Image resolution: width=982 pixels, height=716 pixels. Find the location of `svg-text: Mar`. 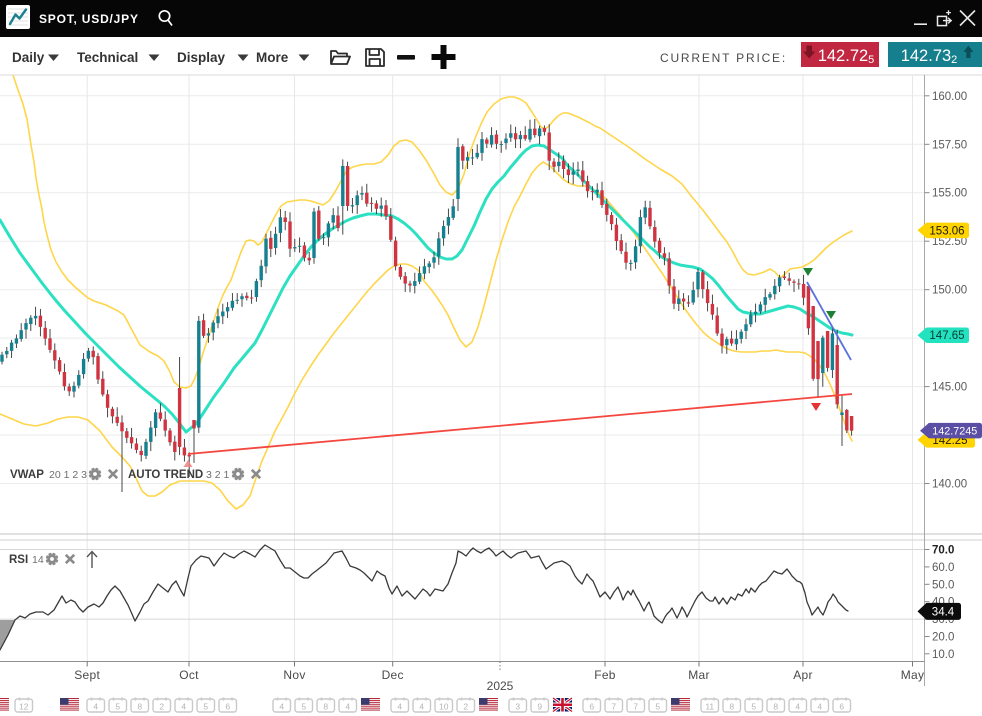

svg-text: Mar is located at coordinates (699, 675).